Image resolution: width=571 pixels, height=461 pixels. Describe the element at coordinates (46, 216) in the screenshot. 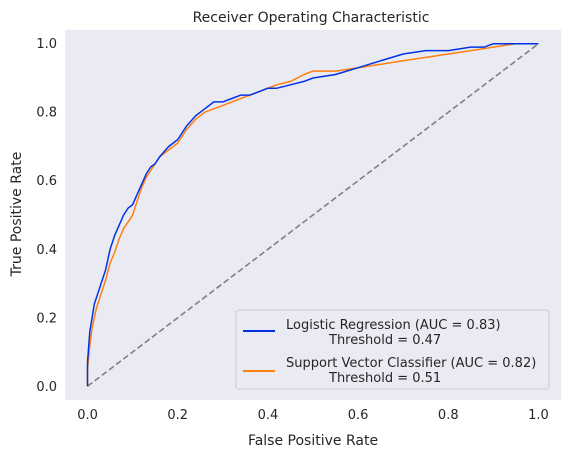

I see `y-axis-ticks: 0.0 0.2 0.4 0.6 0.8 1.0` at that location.